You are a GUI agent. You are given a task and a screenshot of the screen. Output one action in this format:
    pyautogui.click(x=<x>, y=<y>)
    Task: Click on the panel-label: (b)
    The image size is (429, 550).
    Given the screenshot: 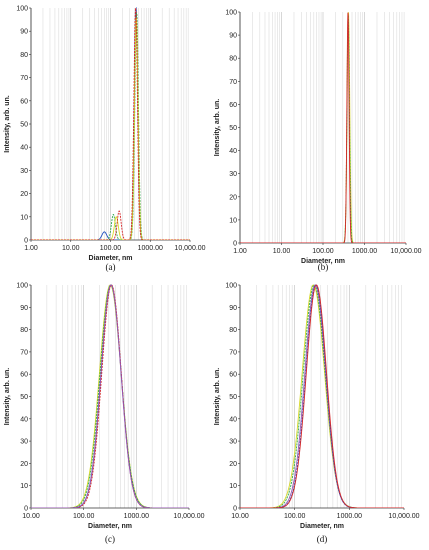 What is the action you would take?
    pyautogui.click(x=323, y=267)
    